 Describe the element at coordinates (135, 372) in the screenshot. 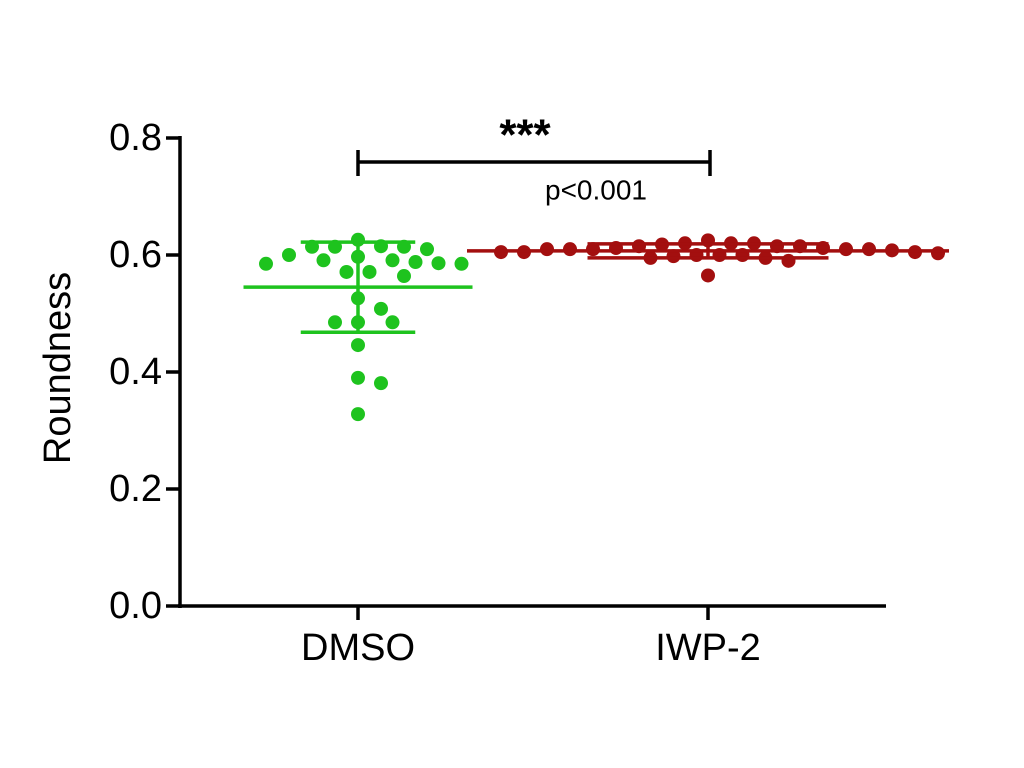

I see `y-tick-label: 0.4` at that location.